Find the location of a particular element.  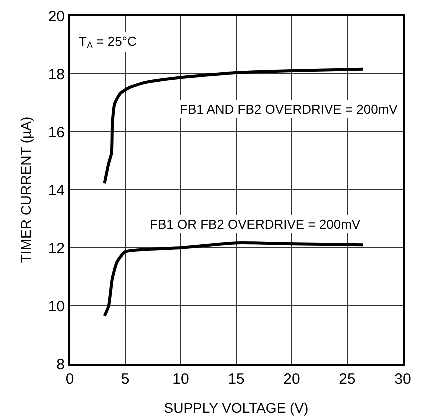

x-tick-label: 10 is located at coordinates (181, 379).